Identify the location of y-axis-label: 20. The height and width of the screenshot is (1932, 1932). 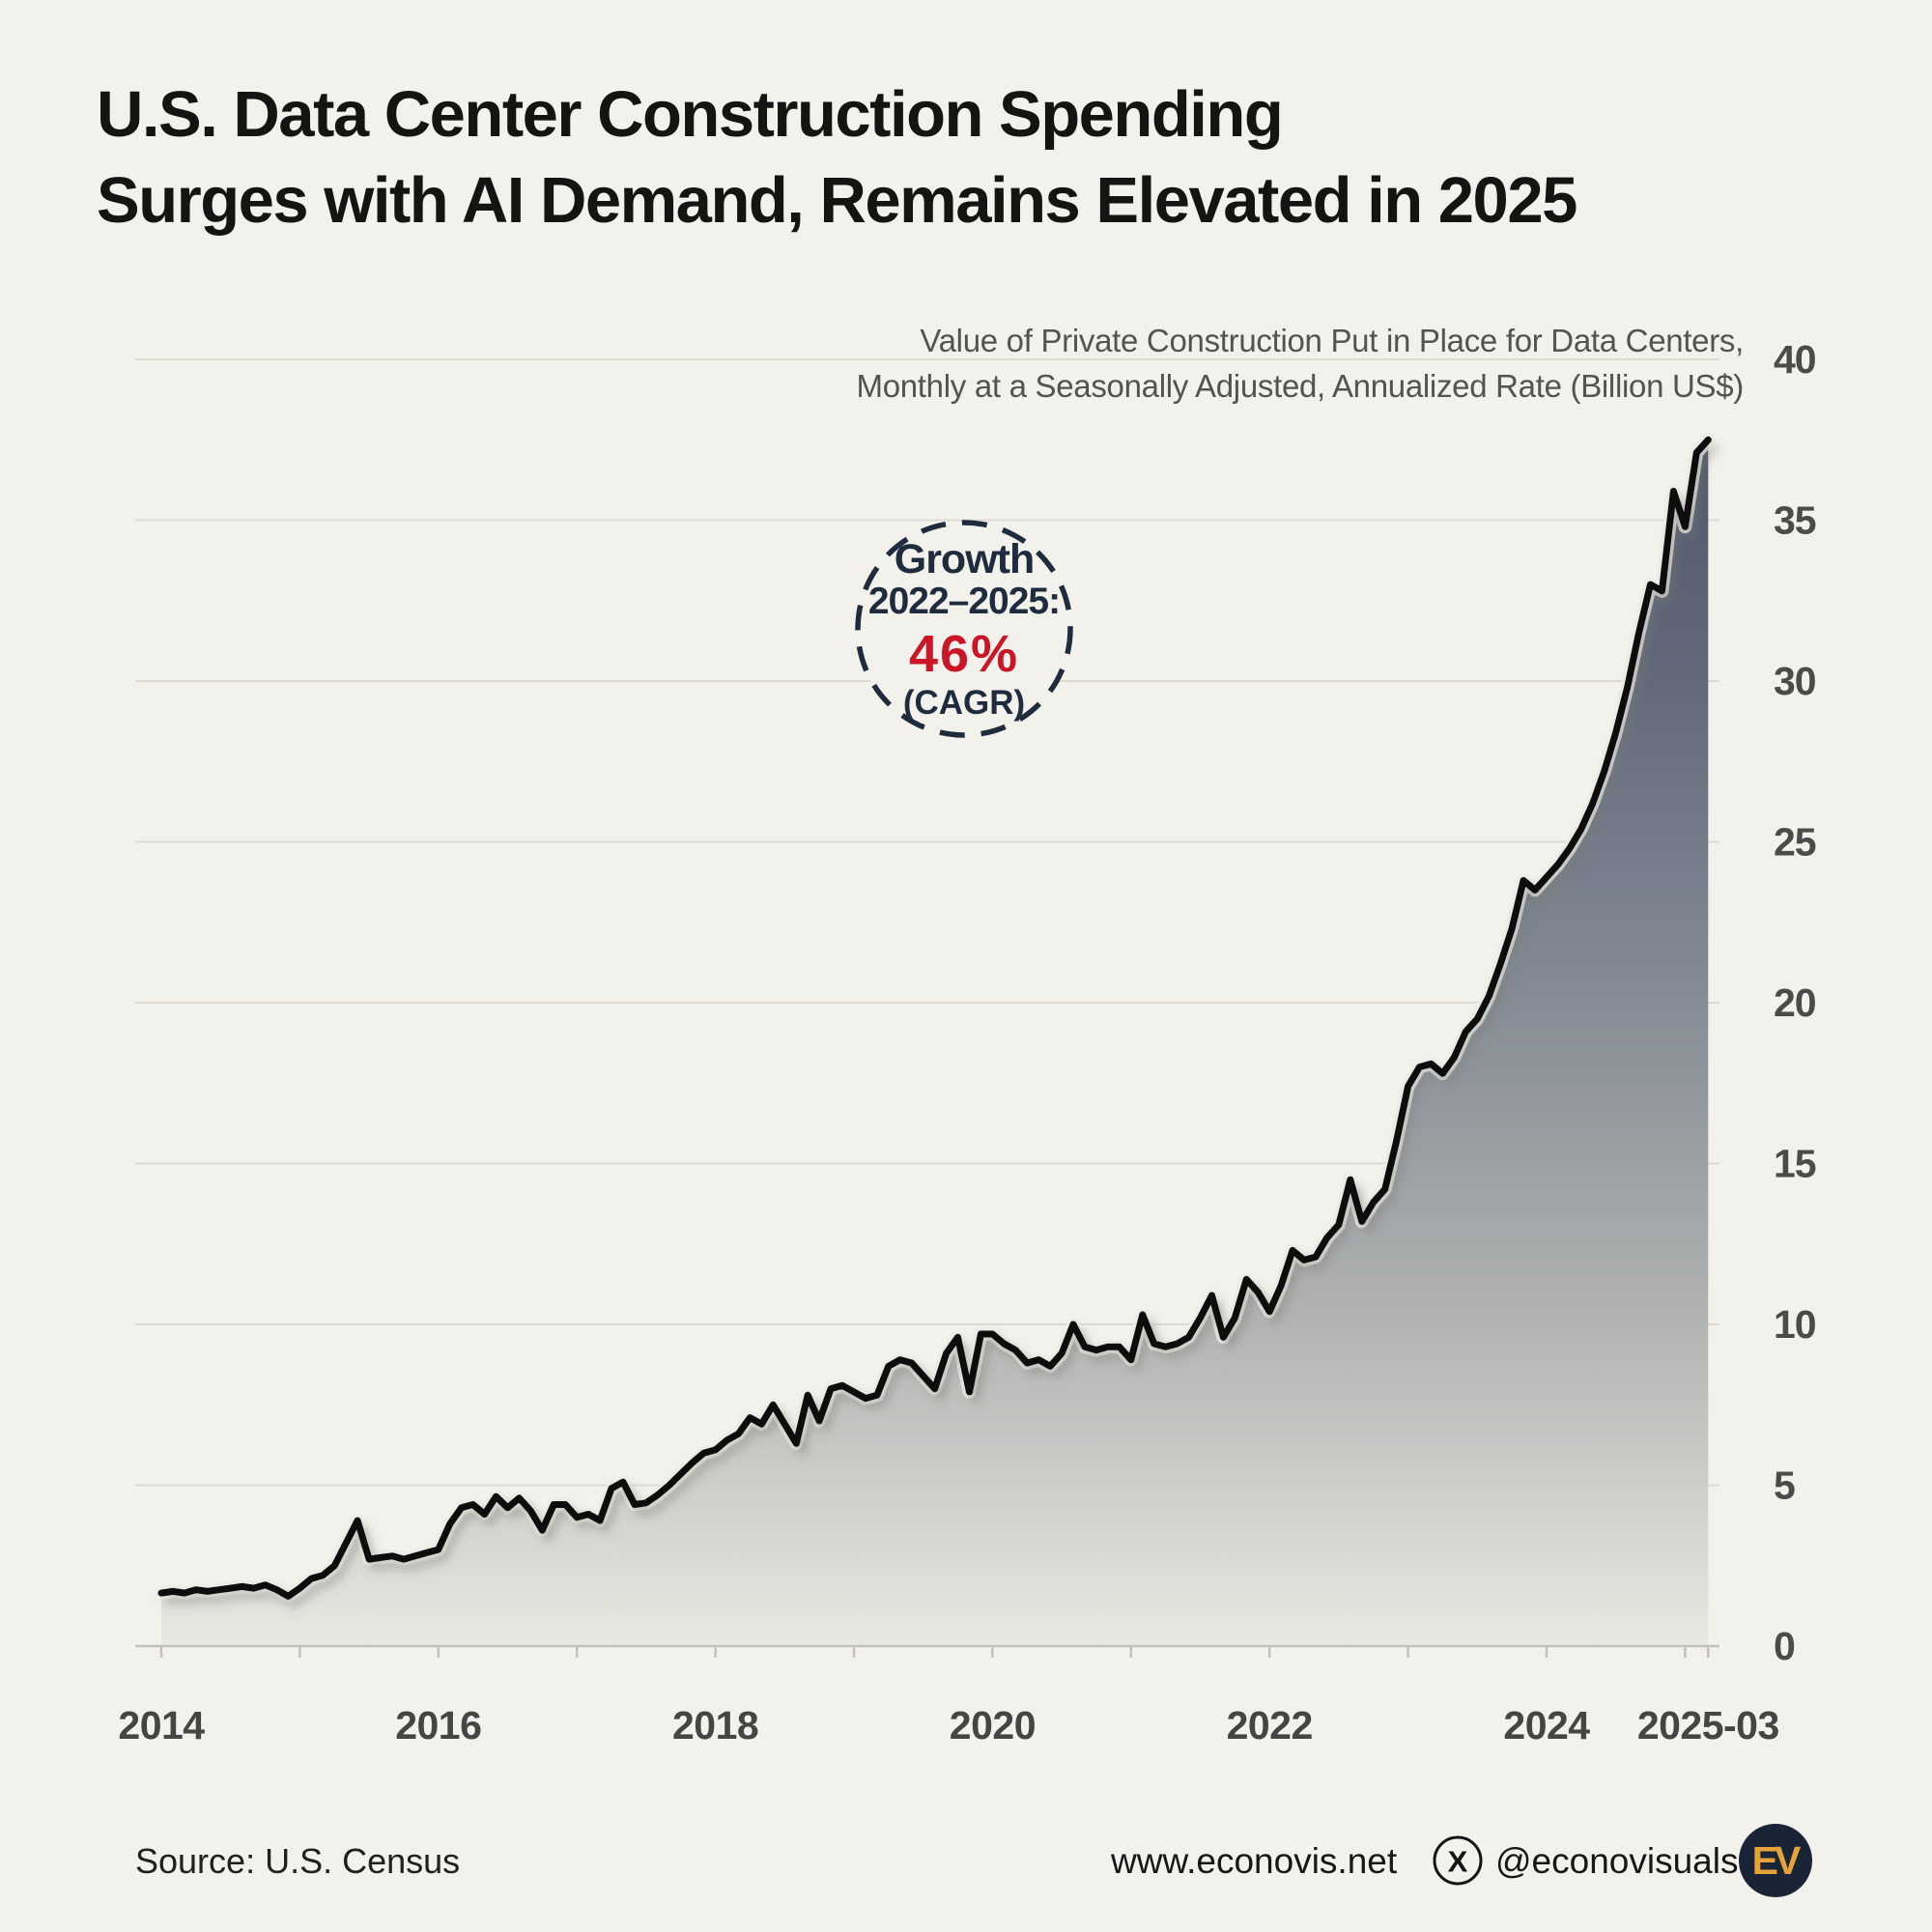
(1795, 1002).